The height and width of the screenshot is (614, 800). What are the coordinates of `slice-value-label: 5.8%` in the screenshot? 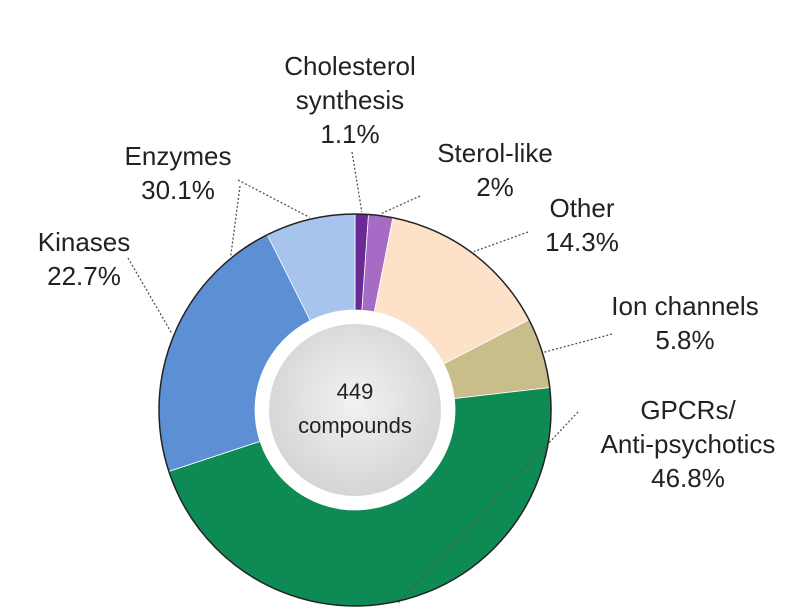 It's located at (684, 340).